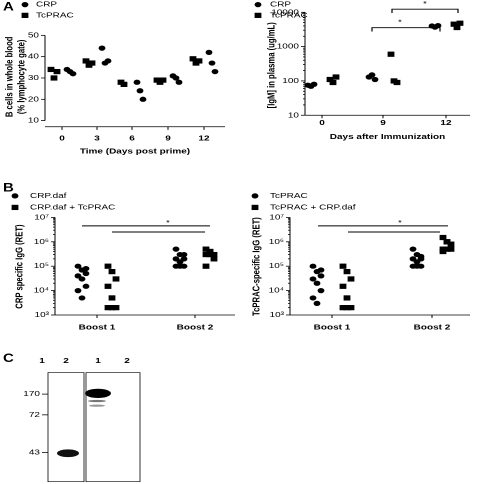 Image resolution: width=480 pixels, height=484 pixels. Describe the element at coordinates (127, 360) in the screenshot. I see `lane-label: 2` at that location.